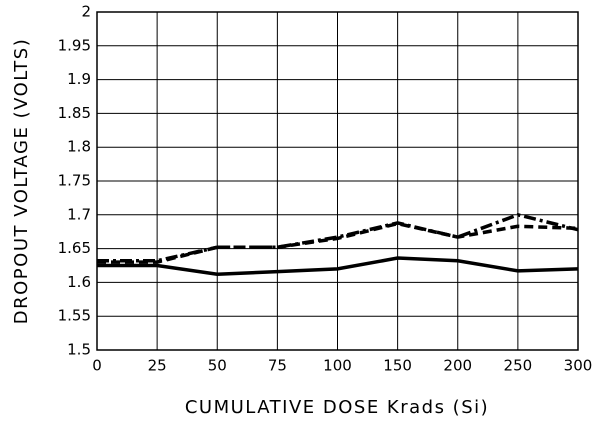 The height and width of the screenshot is (424, 595). What do you see at coordinates (74, 316) in the screenshot?
I see `y-tick-label: 1.55` at bounding box center [74, 316].